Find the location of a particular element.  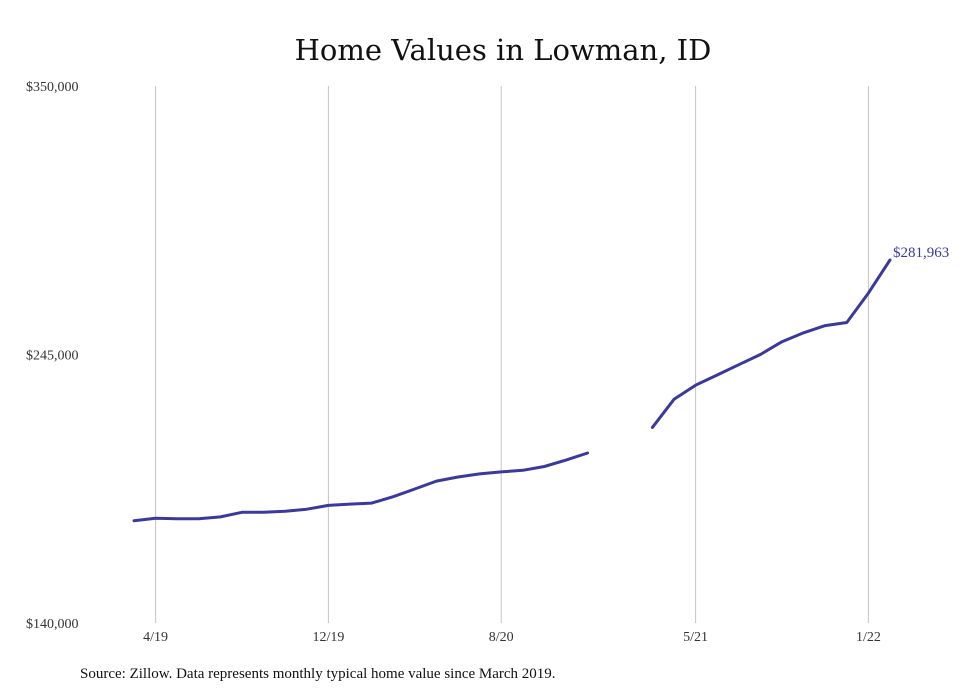

y-tick-label: $140,000 is located at coordinates (52, 624).